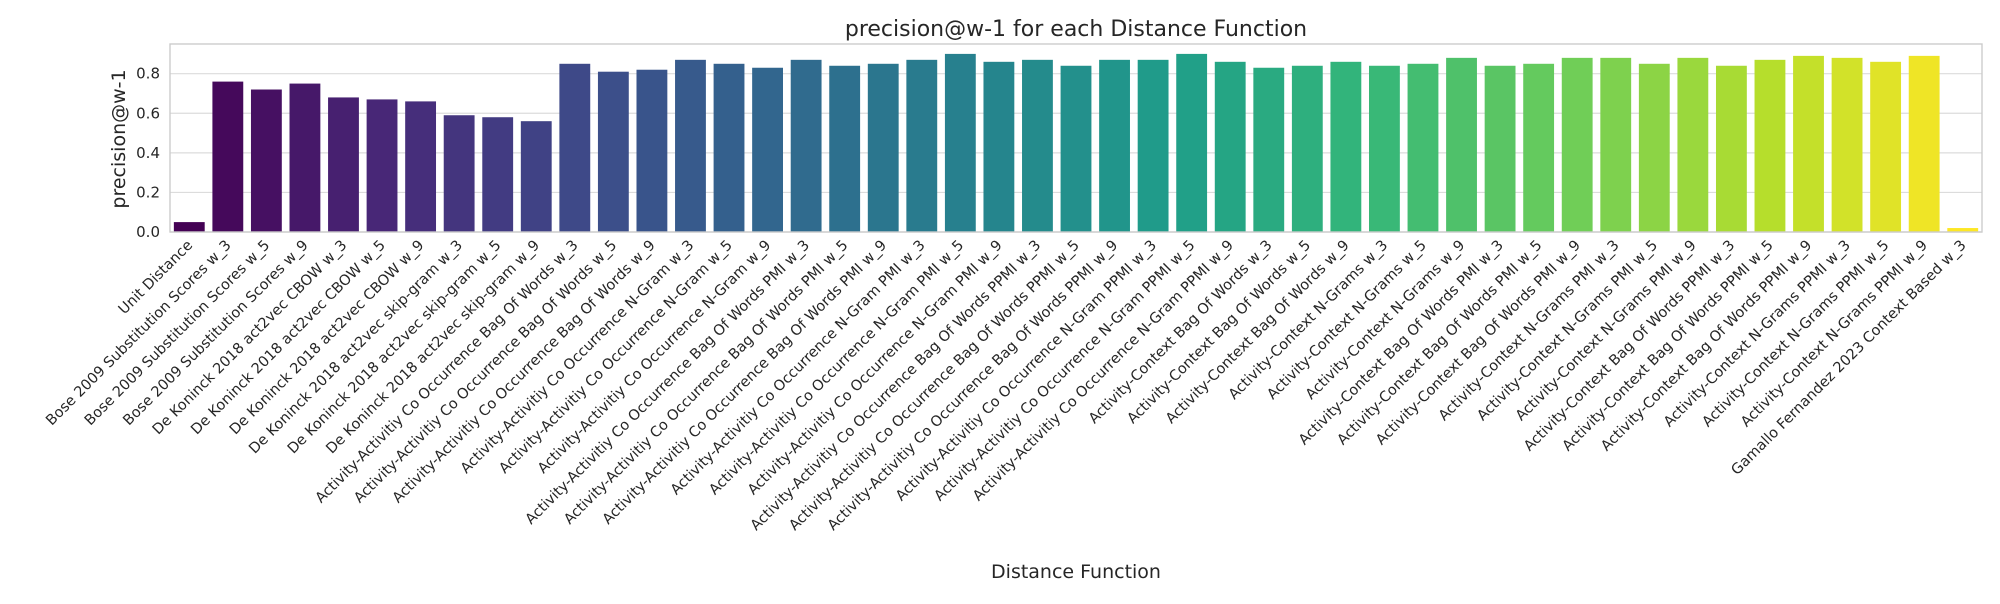 This screenshot has width=2000, height=604. I want to click on y-axis-title: precision@w-1, so click(119, 138).